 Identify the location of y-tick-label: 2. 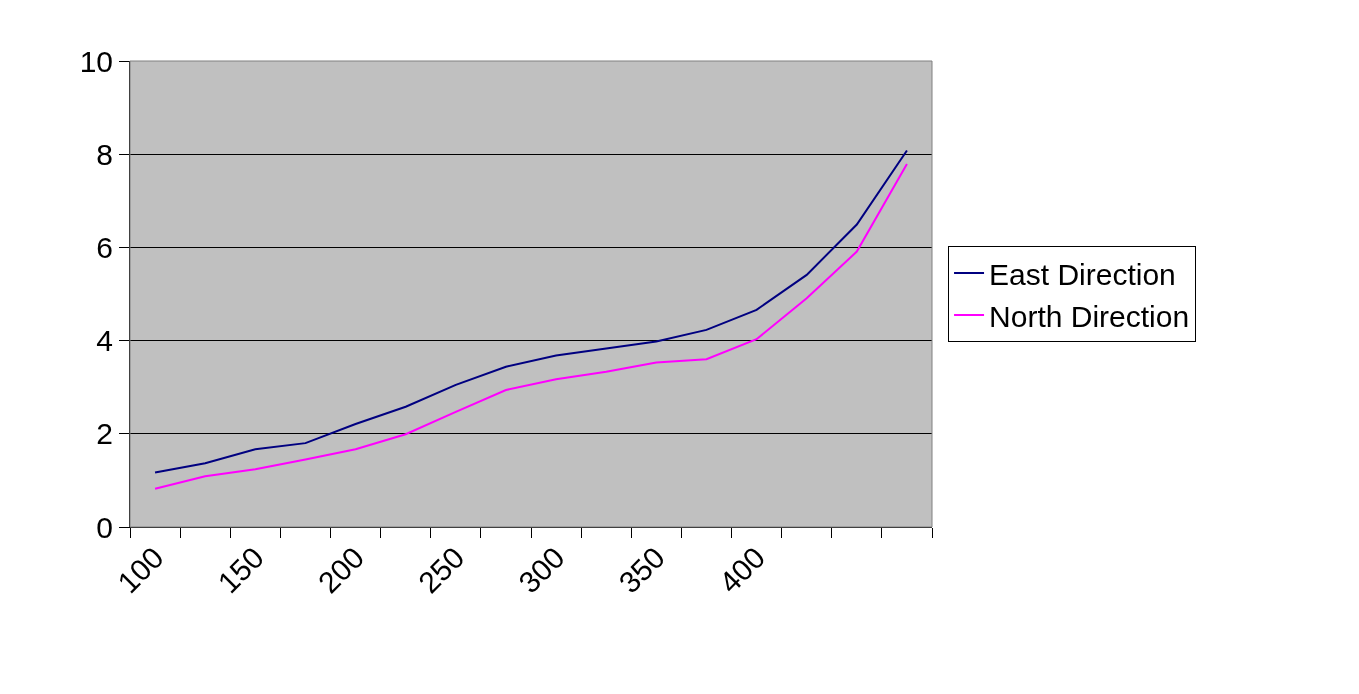
(104, 434).